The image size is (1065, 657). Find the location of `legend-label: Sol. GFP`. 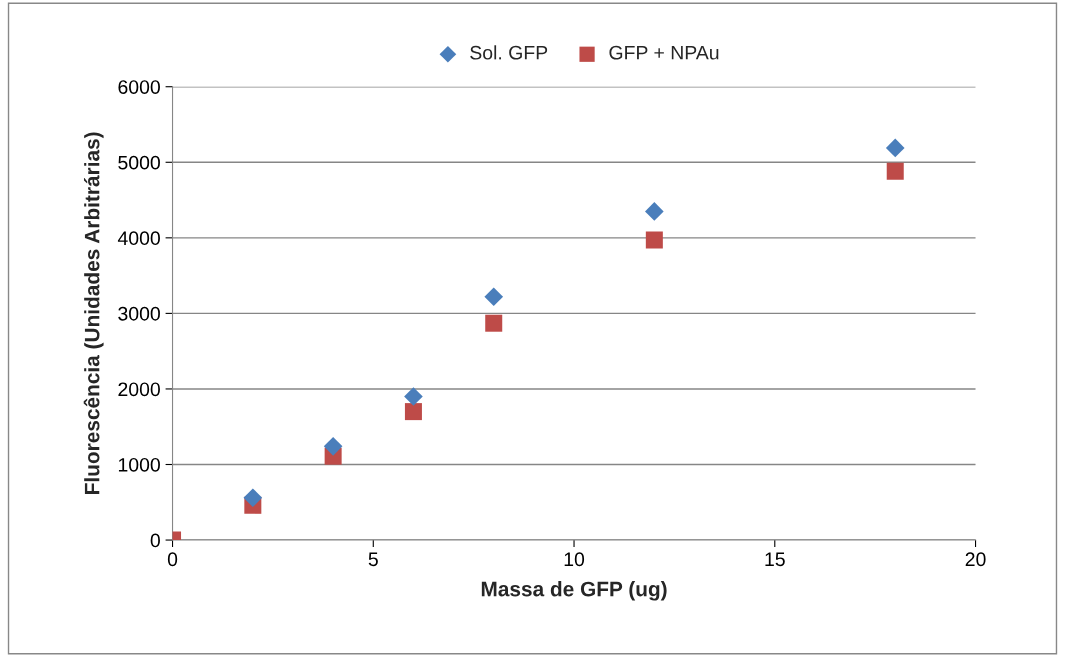

legend-label: Sol. GFP is located at coordinates (509, 52).